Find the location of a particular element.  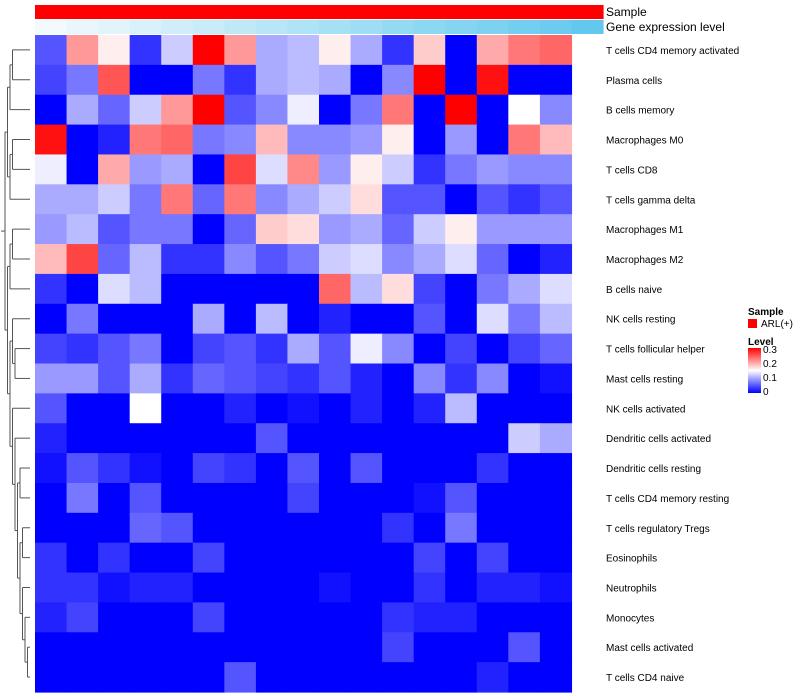

heatmap-cell-r5-c3 is located at coordinates (145, 199).